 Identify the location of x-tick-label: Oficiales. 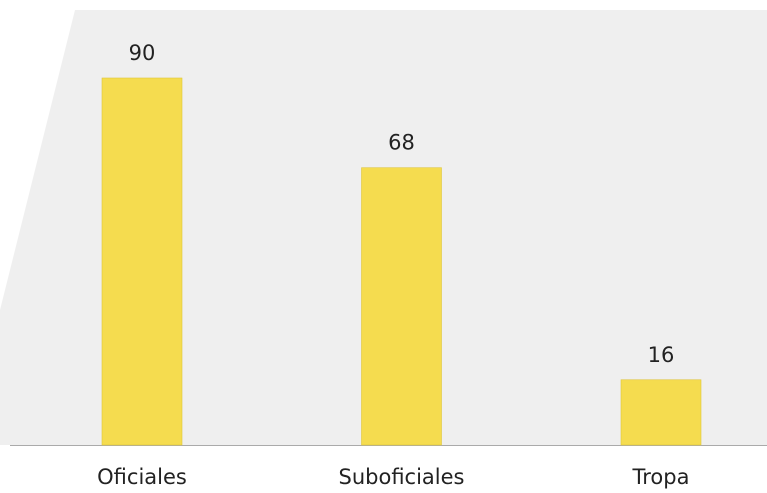
(142, 477).